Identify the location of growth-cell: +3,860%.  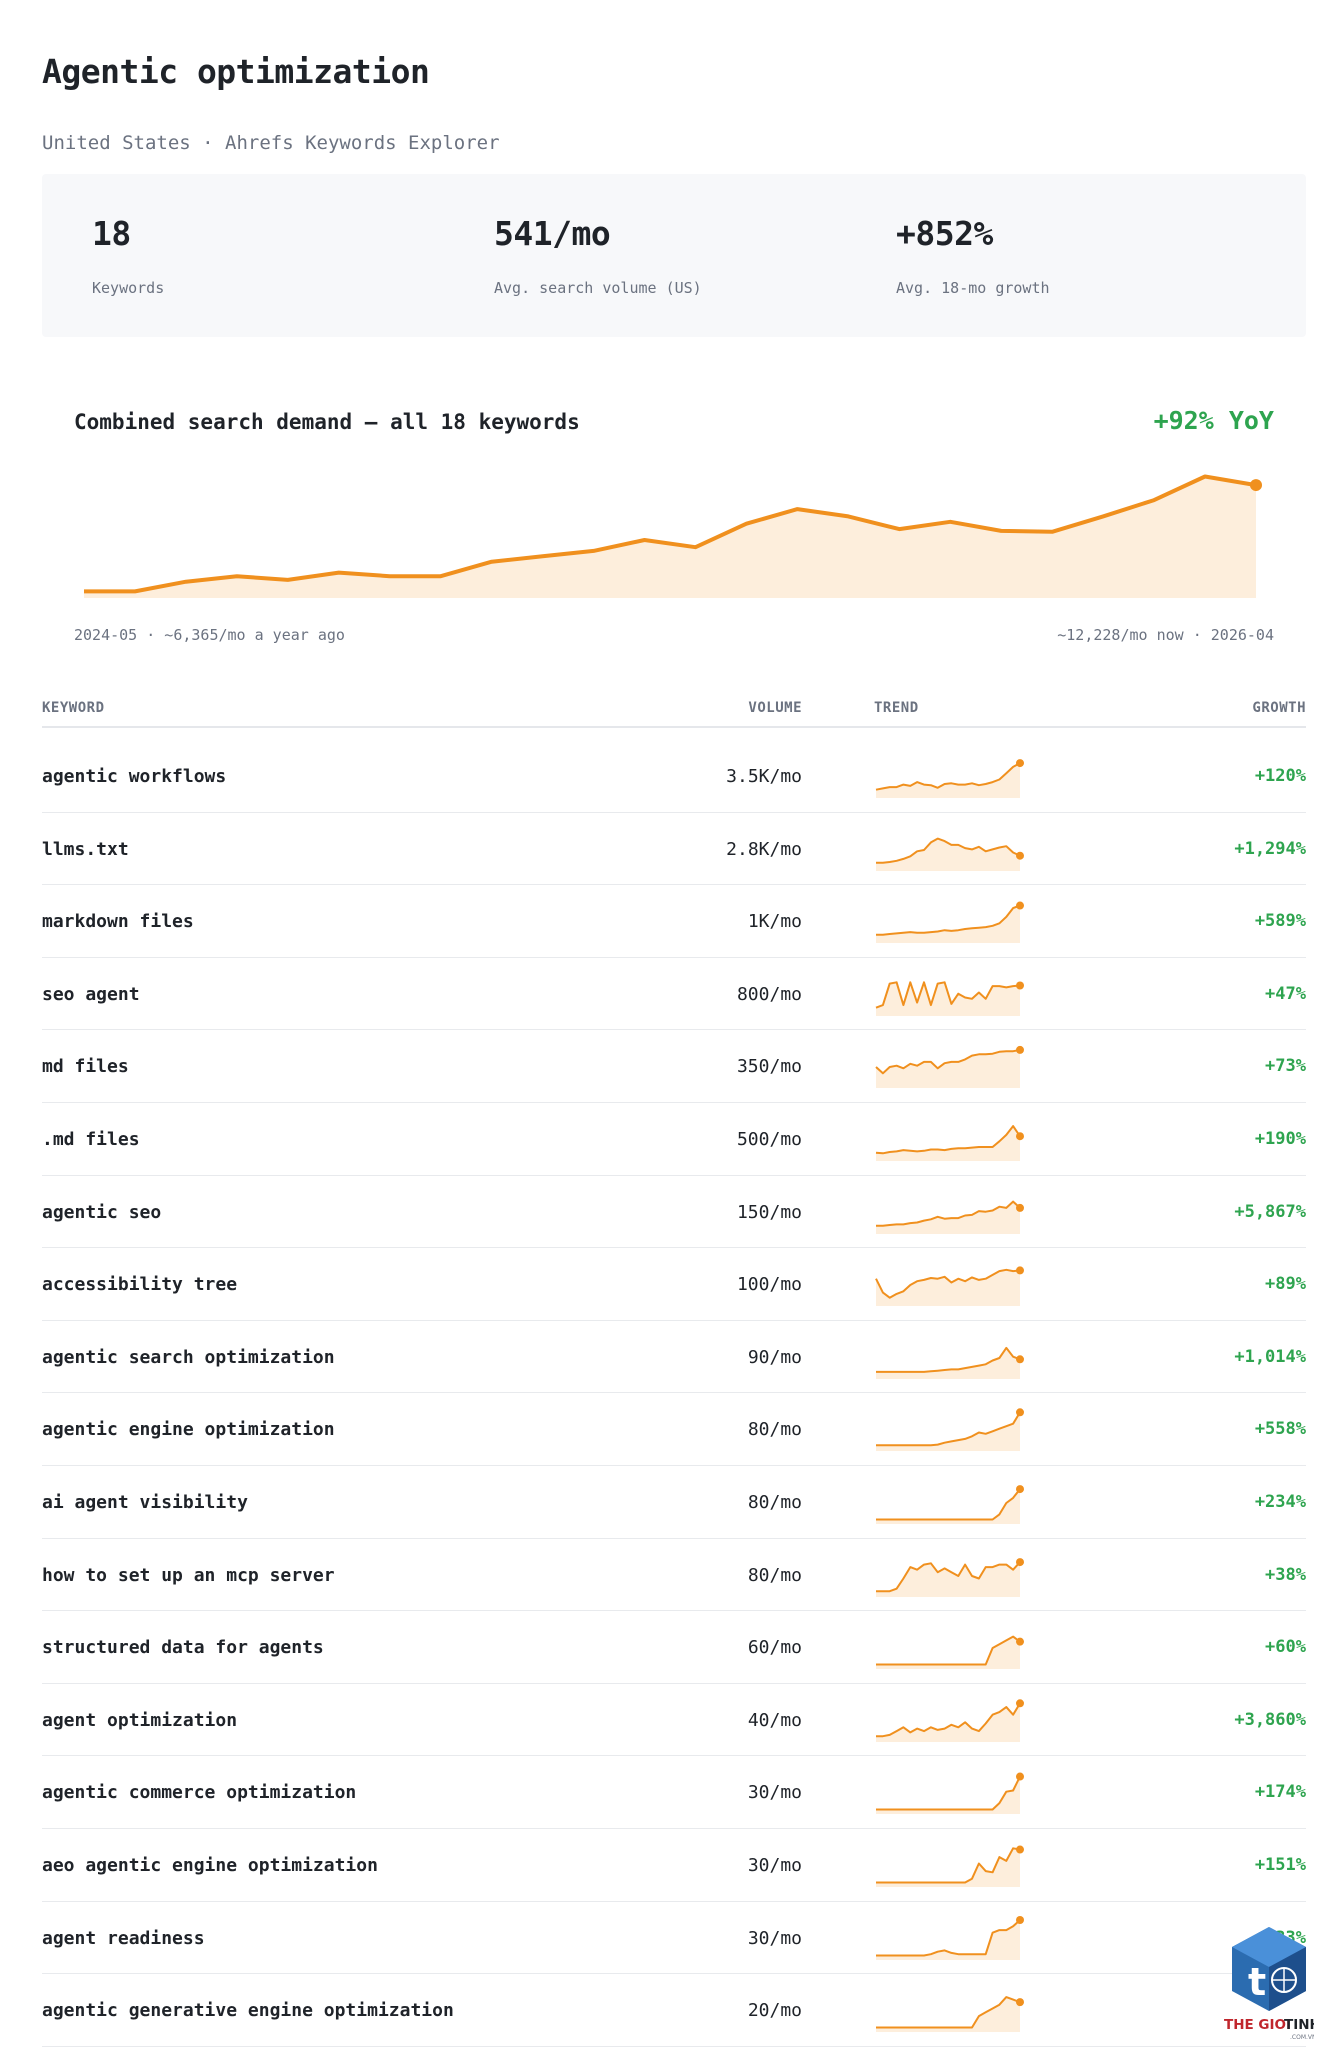
(1270, 1719).